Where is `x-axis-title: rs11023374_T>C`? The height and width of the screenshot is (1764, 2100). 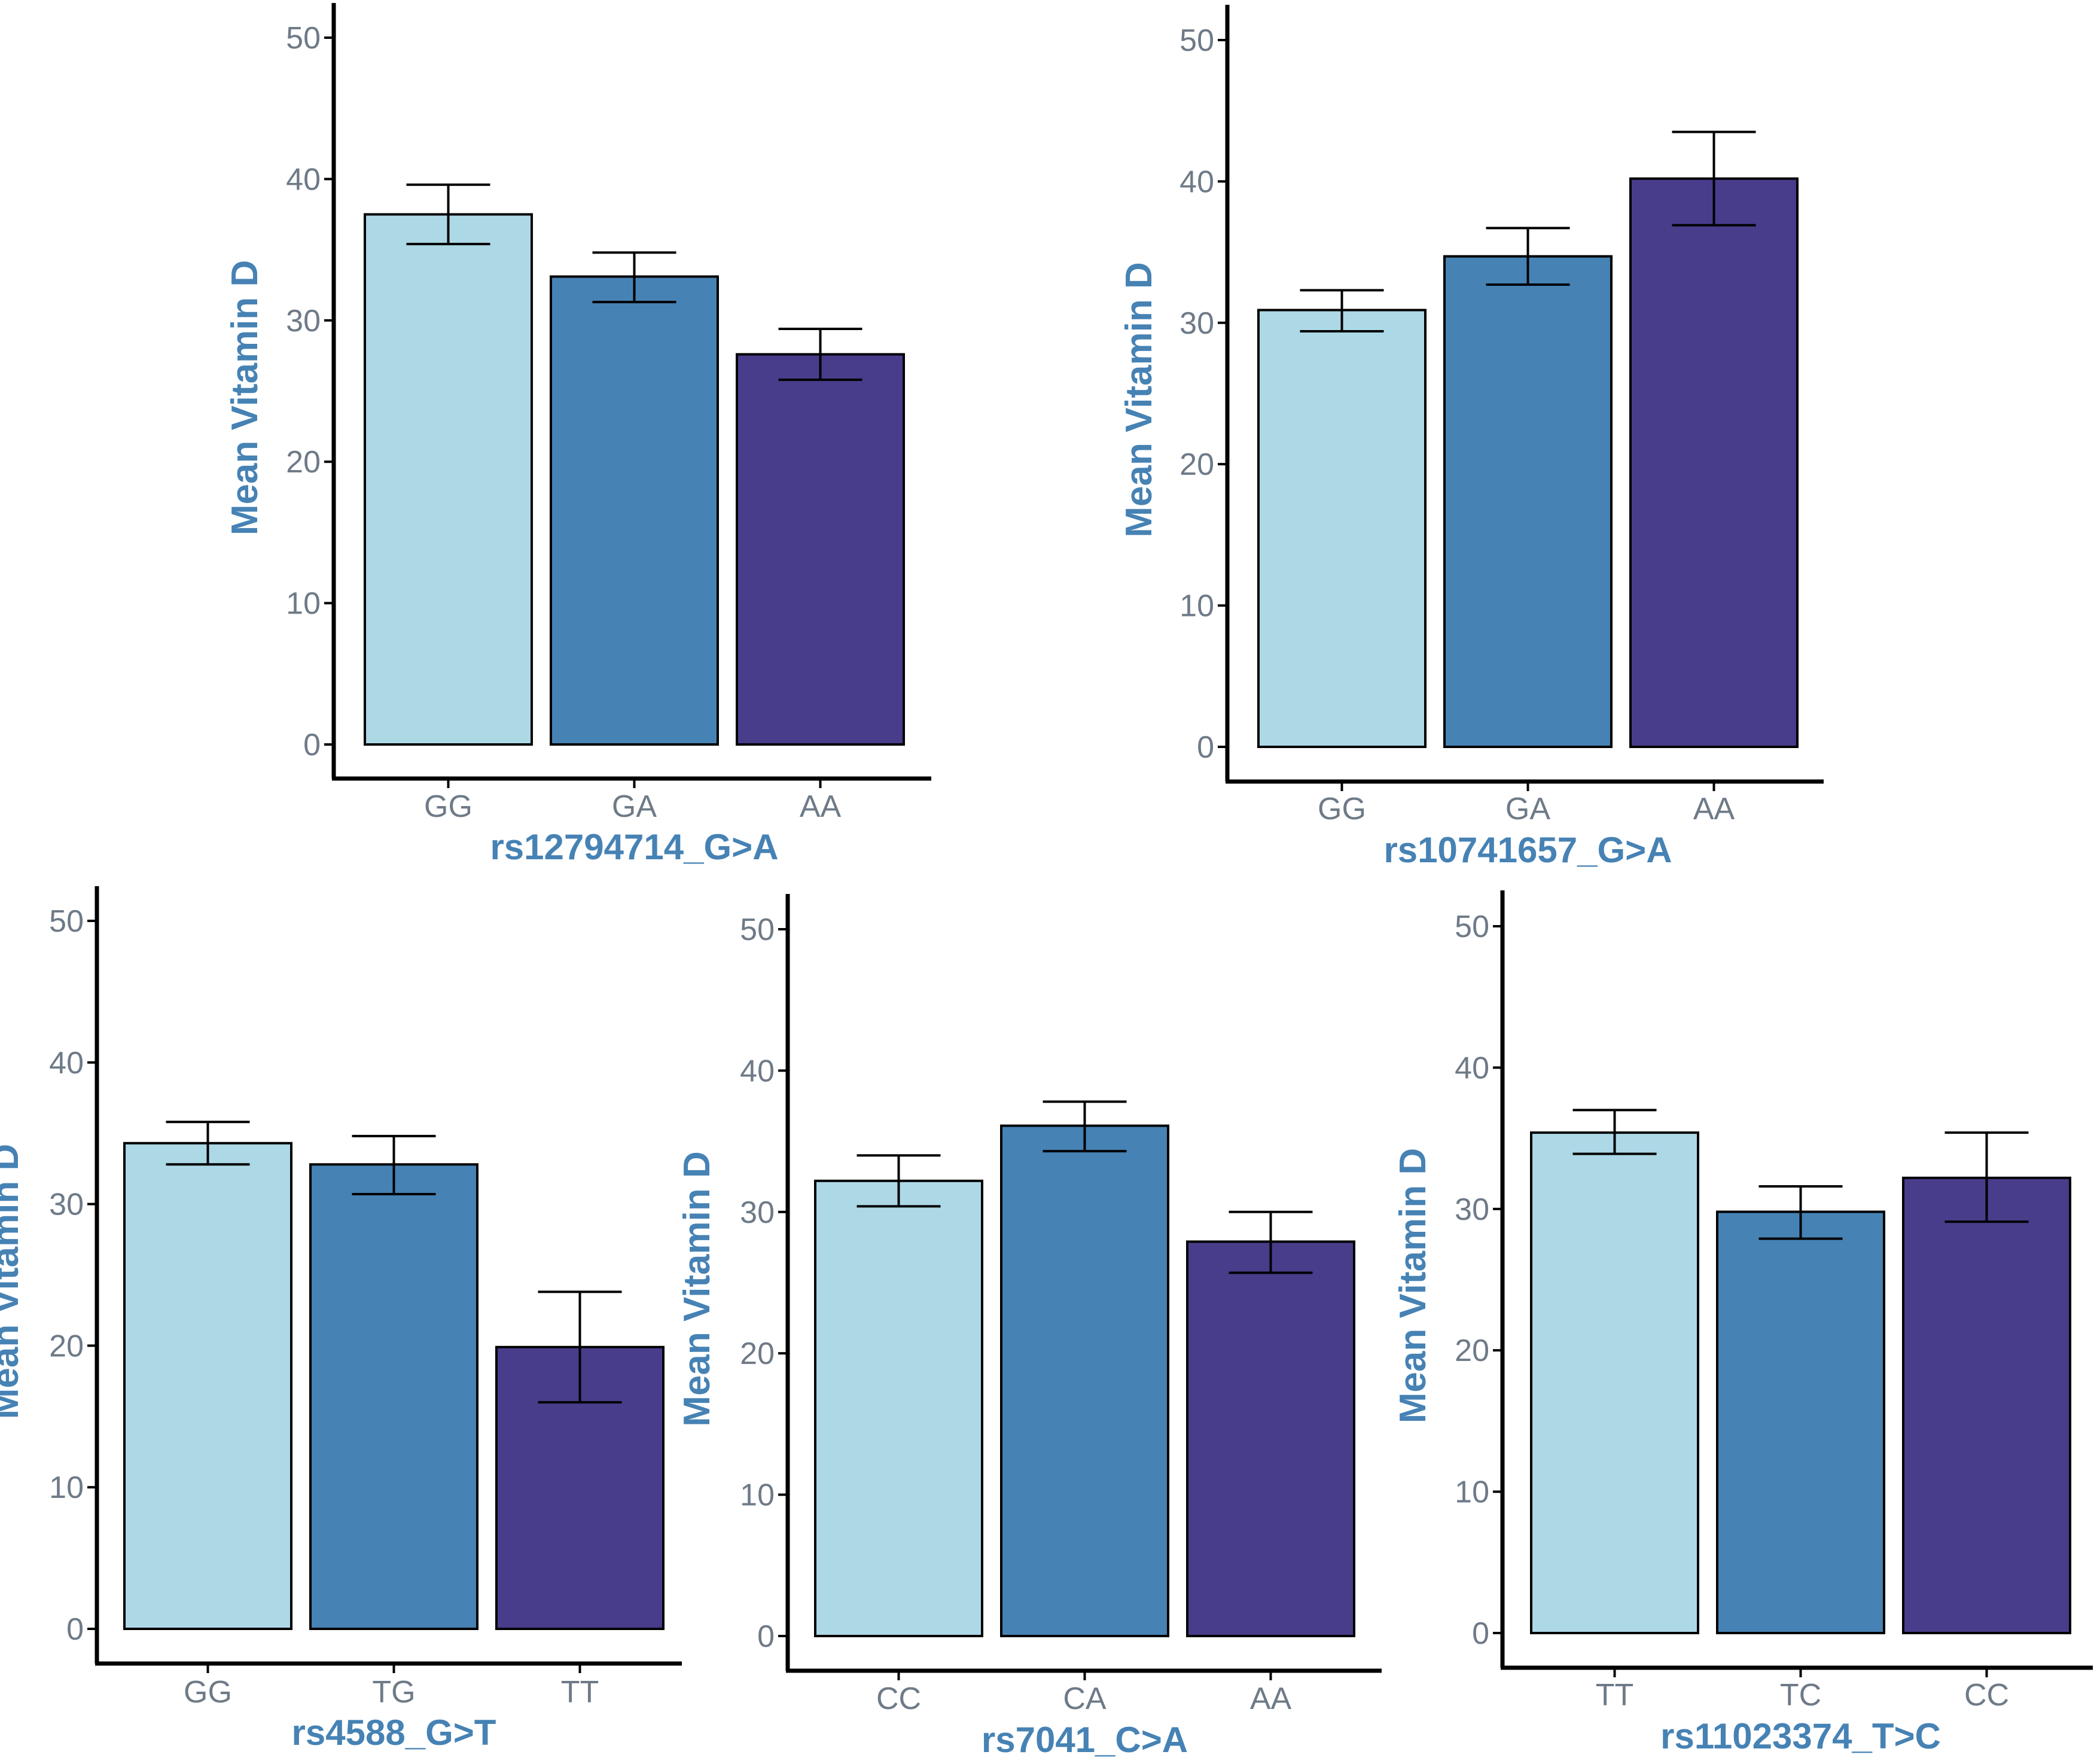 x-axis-title: rs11023374_T>C is located at coordinates (1800, 1736).